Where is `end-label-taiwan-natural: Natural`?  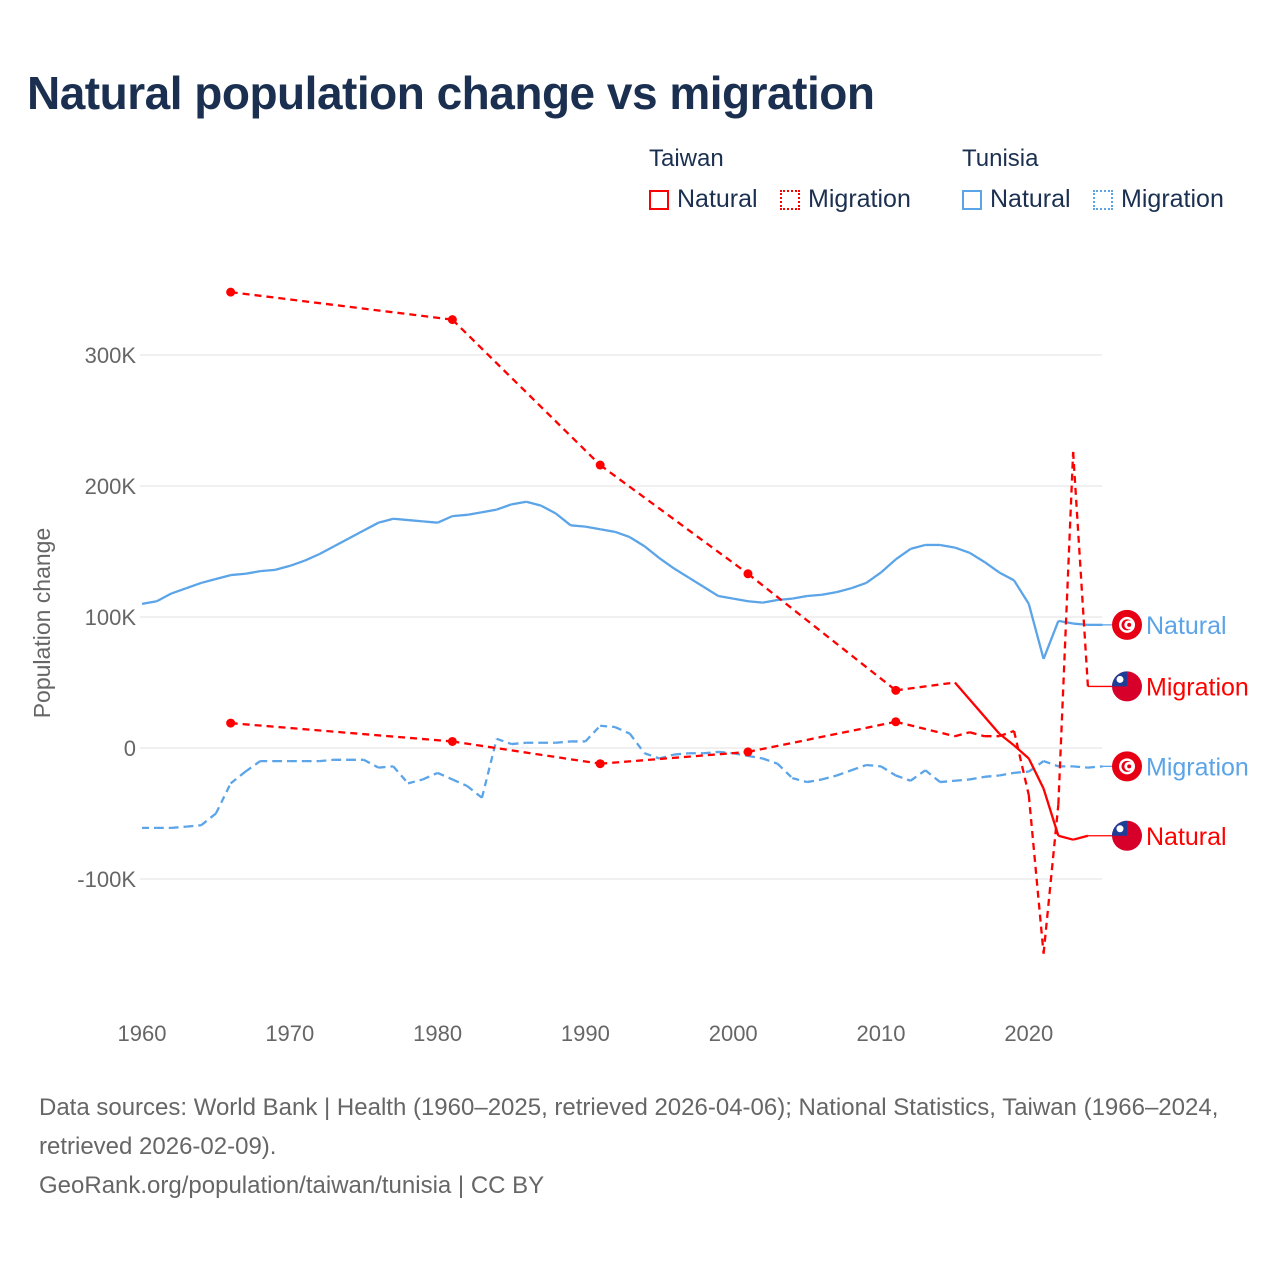
end-label-taiwan-natural: Natural is located at coordinates (1157, 835).